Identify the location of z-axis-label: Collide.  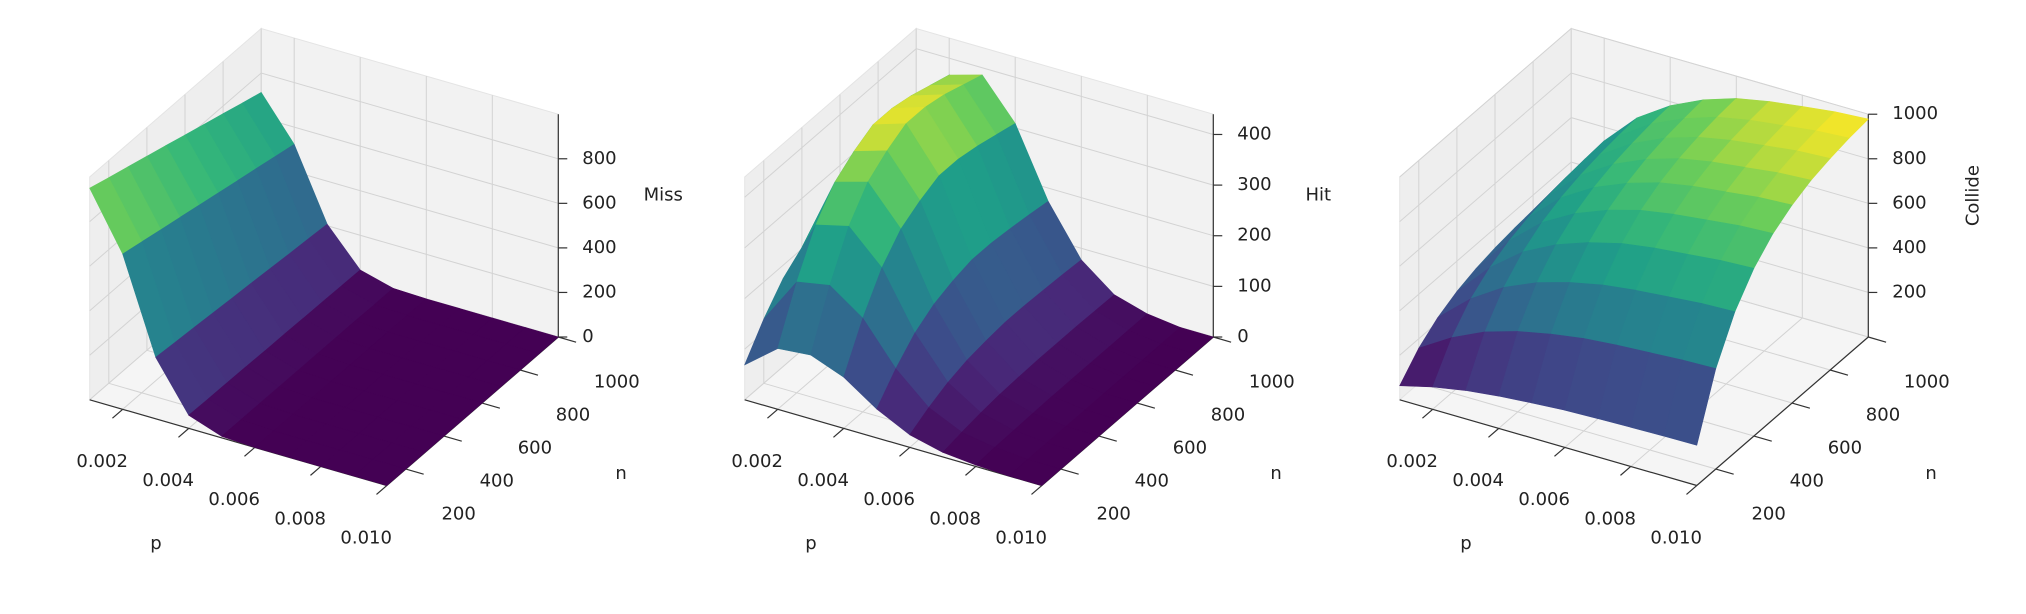
(1972, 195).